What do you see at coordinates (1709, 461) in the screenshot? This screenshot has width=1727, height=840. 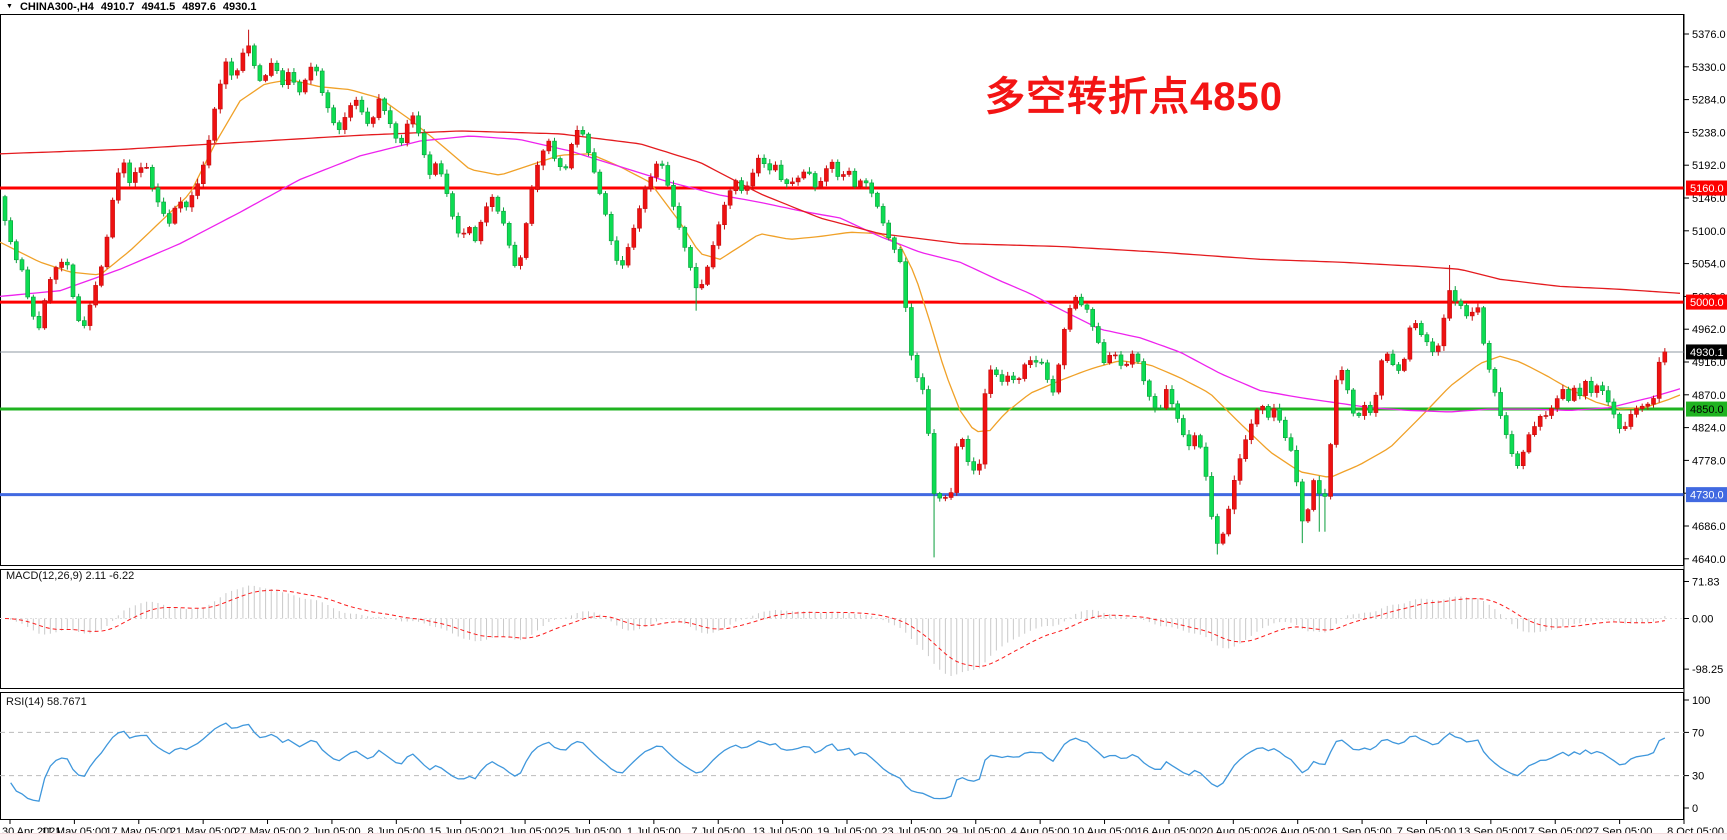 I see `price-tick-label: 4778.0` at bounding box center [1709, 461].